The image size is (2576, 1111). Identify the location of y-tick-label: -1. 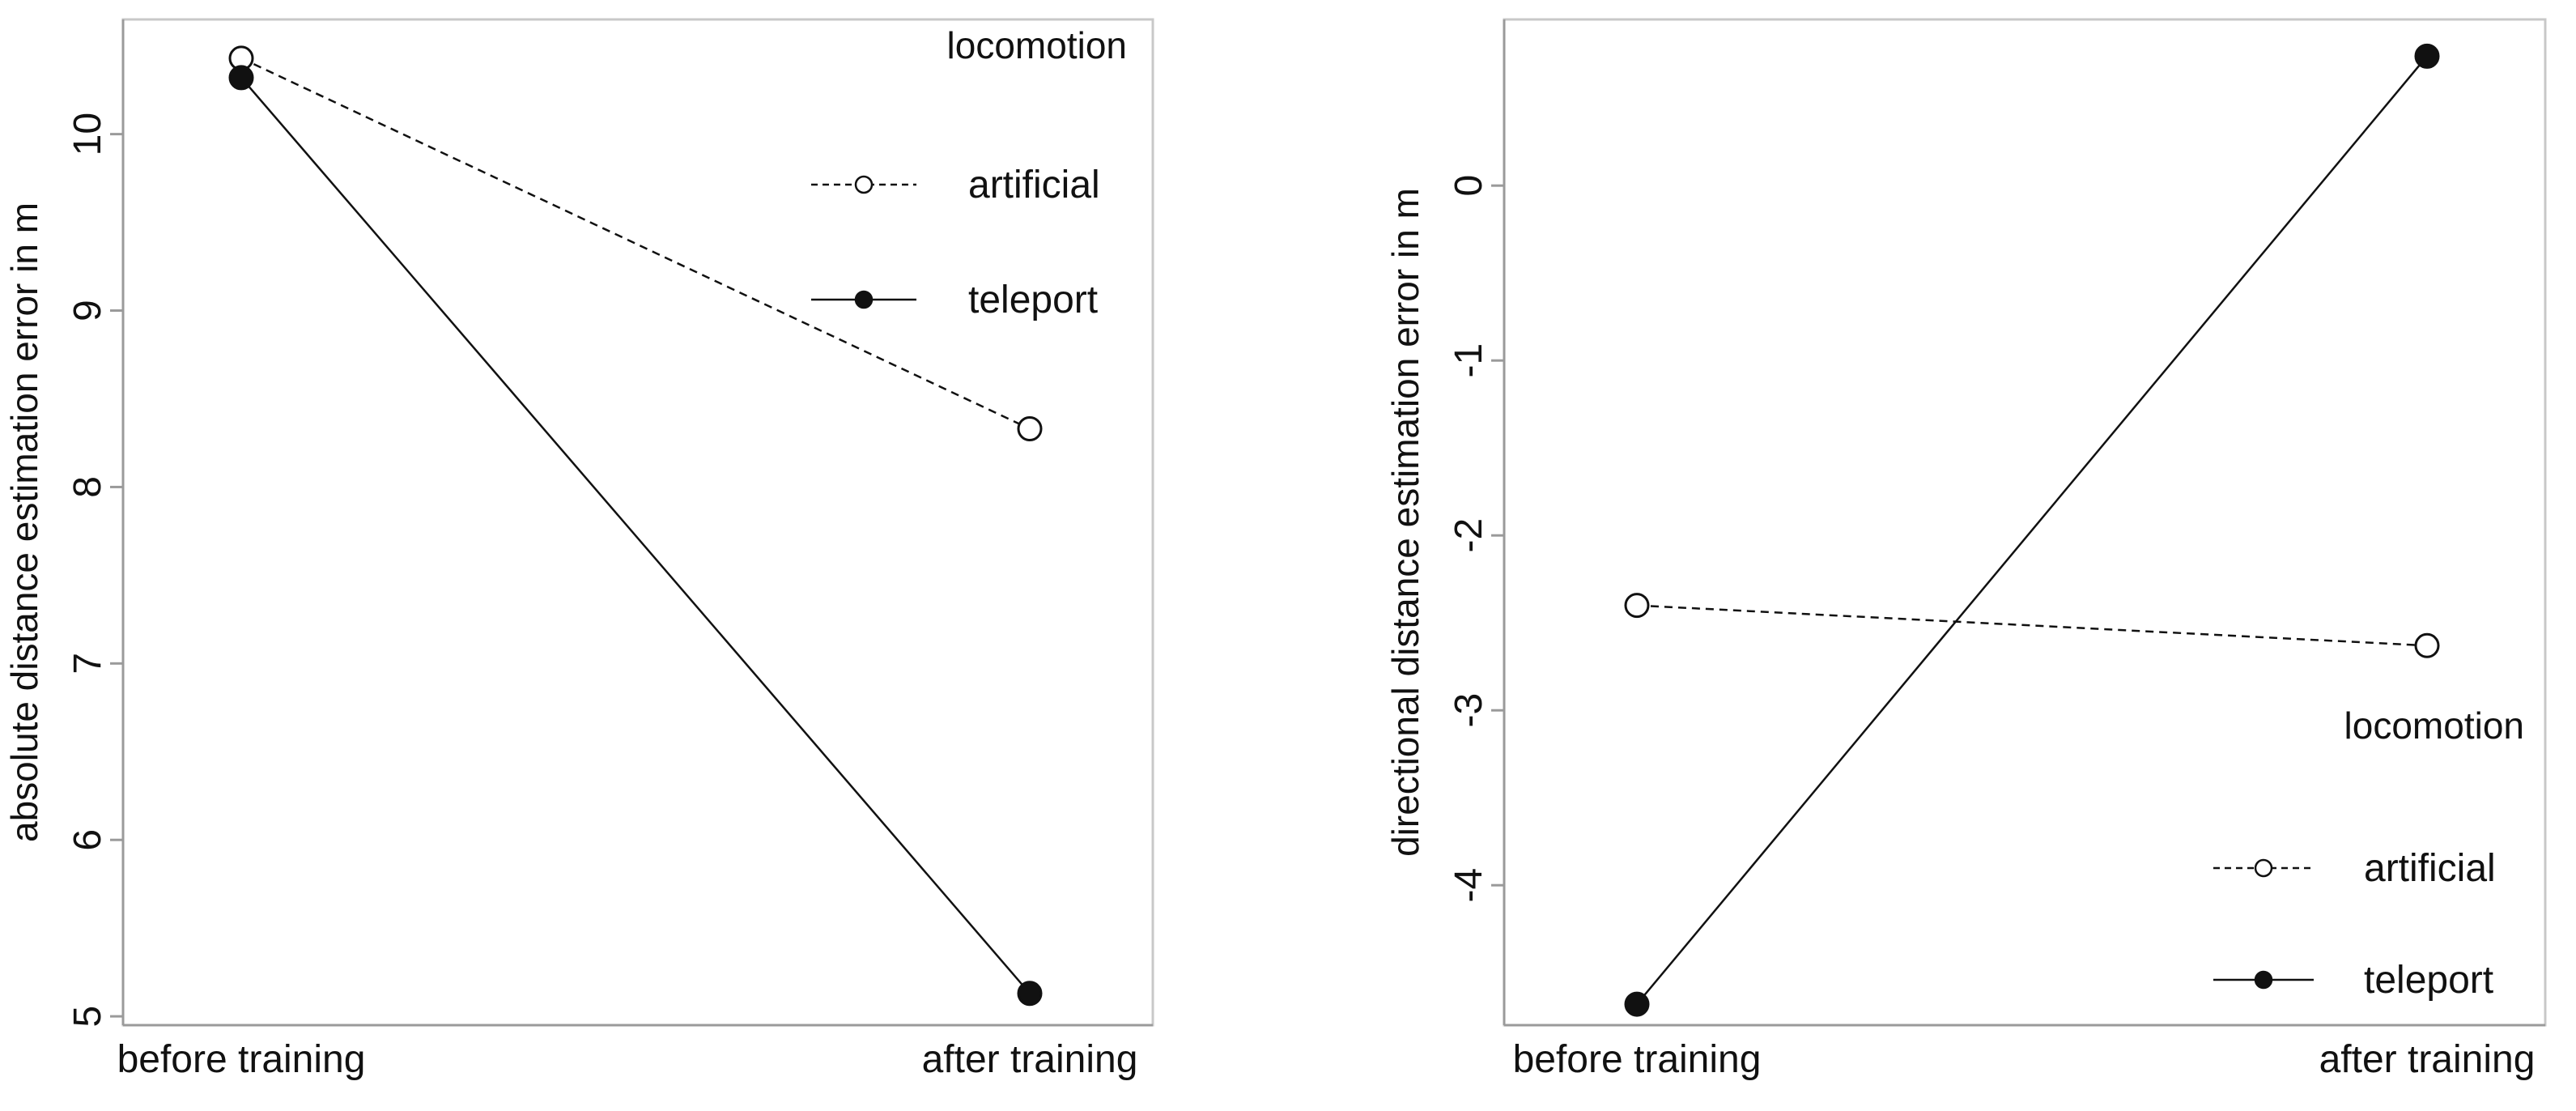
(1469, 361).